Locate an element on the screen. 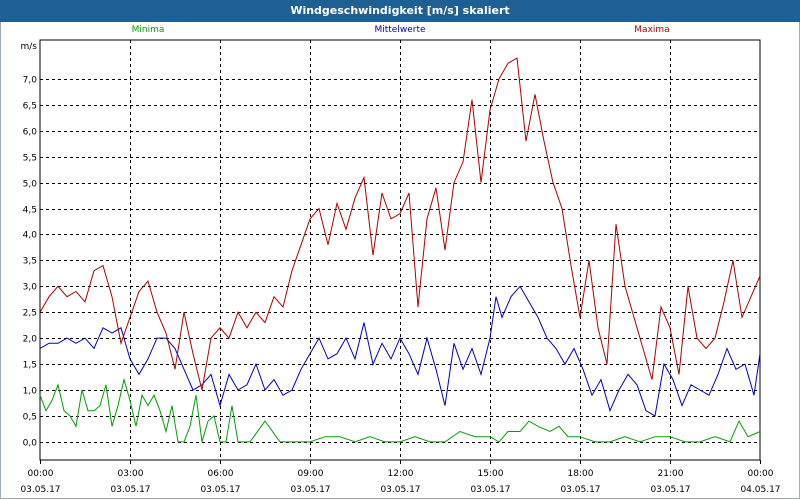 The height and width of the screenshot is (500, 800). y-tick-label: 3,5 is located at coordinates (30, 262).